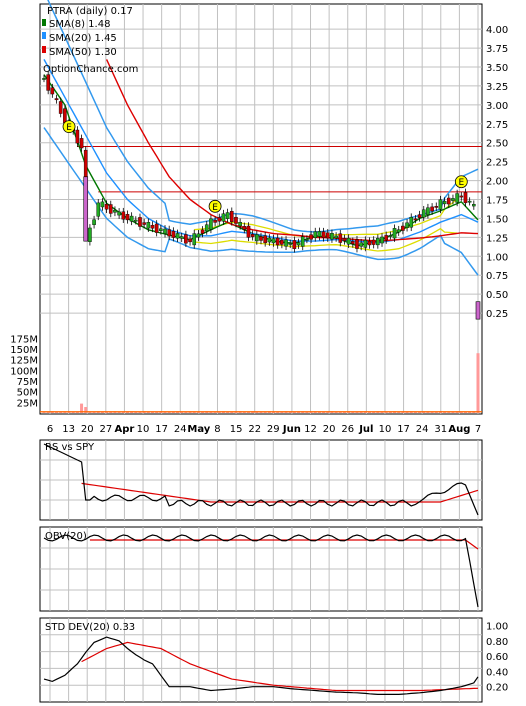  Describe the element at coordinates (497, 314) in the screenshot. I see `price-tick-label: 0.25` at that location.